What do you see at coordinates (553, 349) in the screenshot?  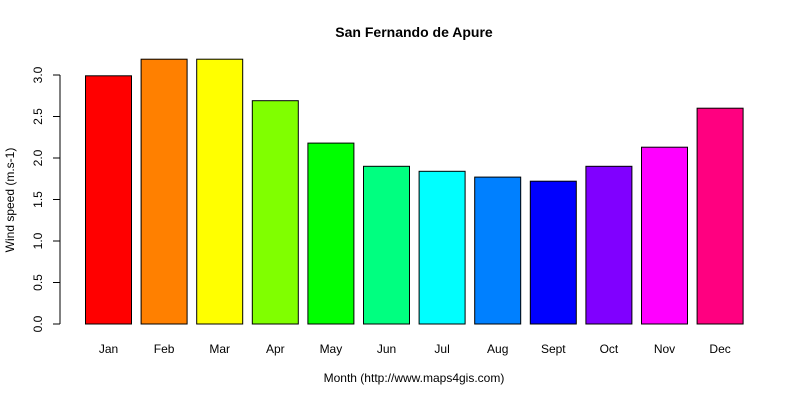 I see `x-tick-label: Sept` at bounding box center [553, 349].